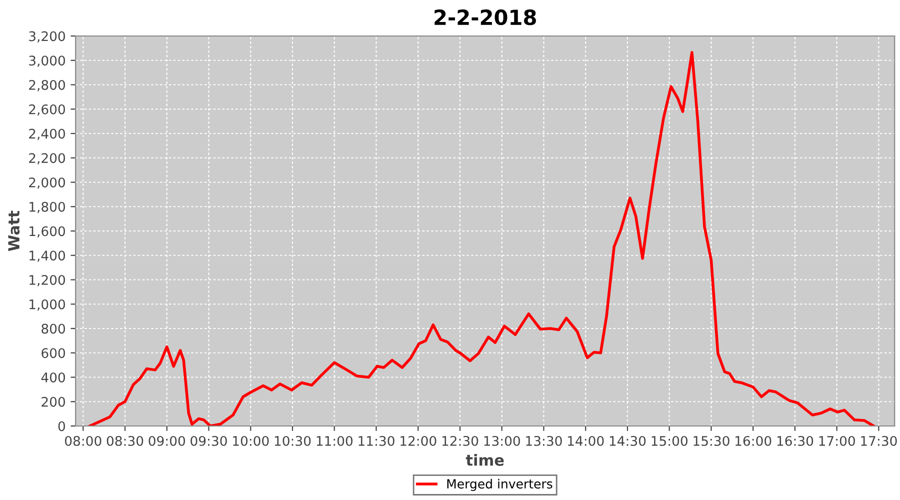  Describe the element at coordinates (47, 134) in the screenshot. I see `y-tick-label: 2,400` at that location.